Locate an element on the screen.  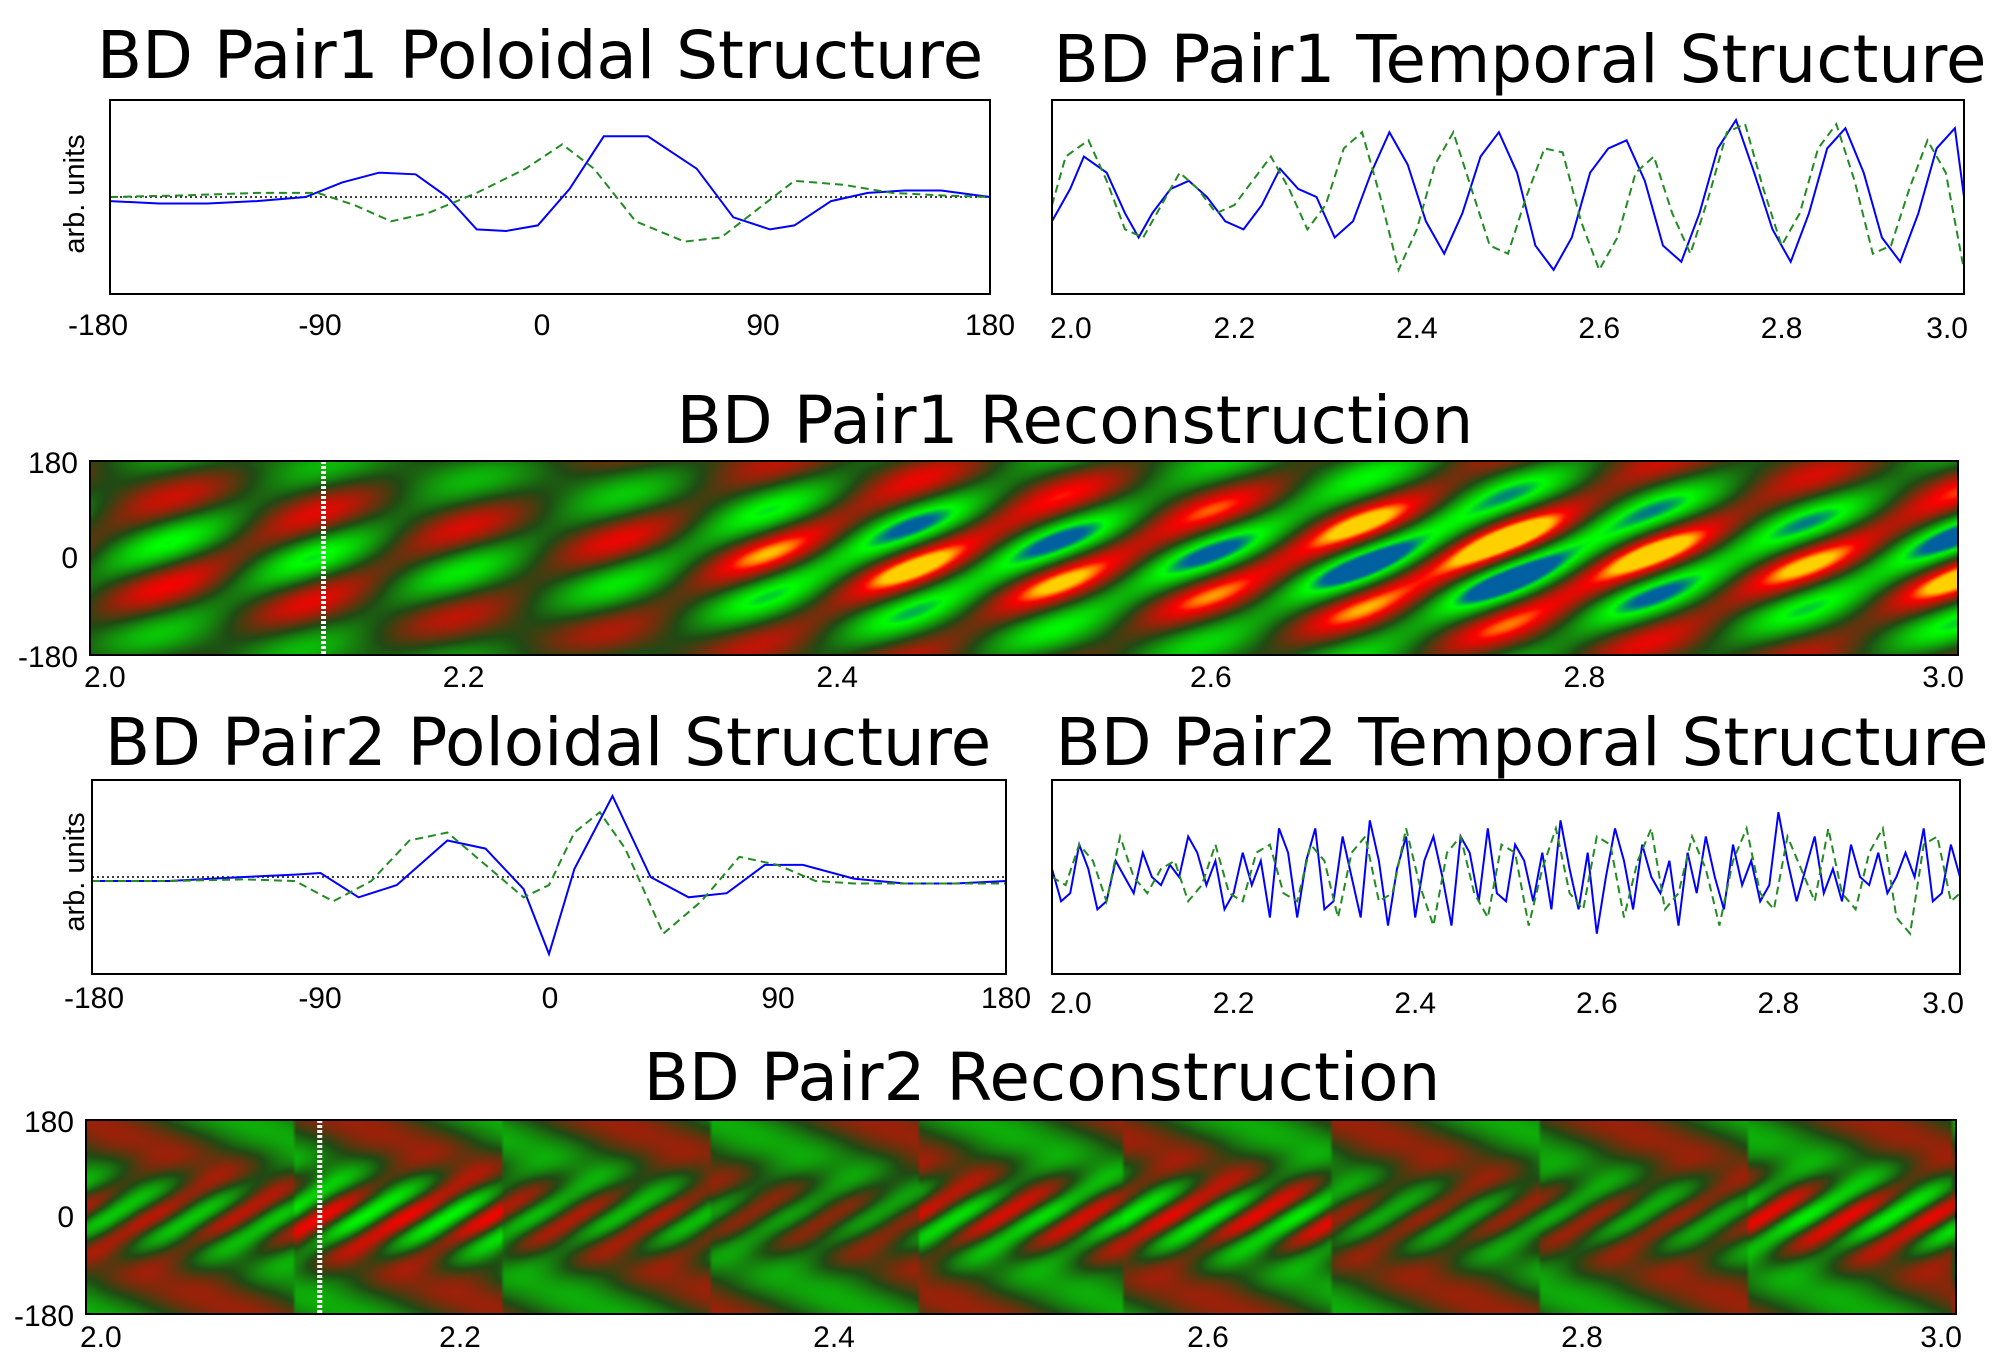
frame-pair1-poloidal is located at coordinates (550, 197).